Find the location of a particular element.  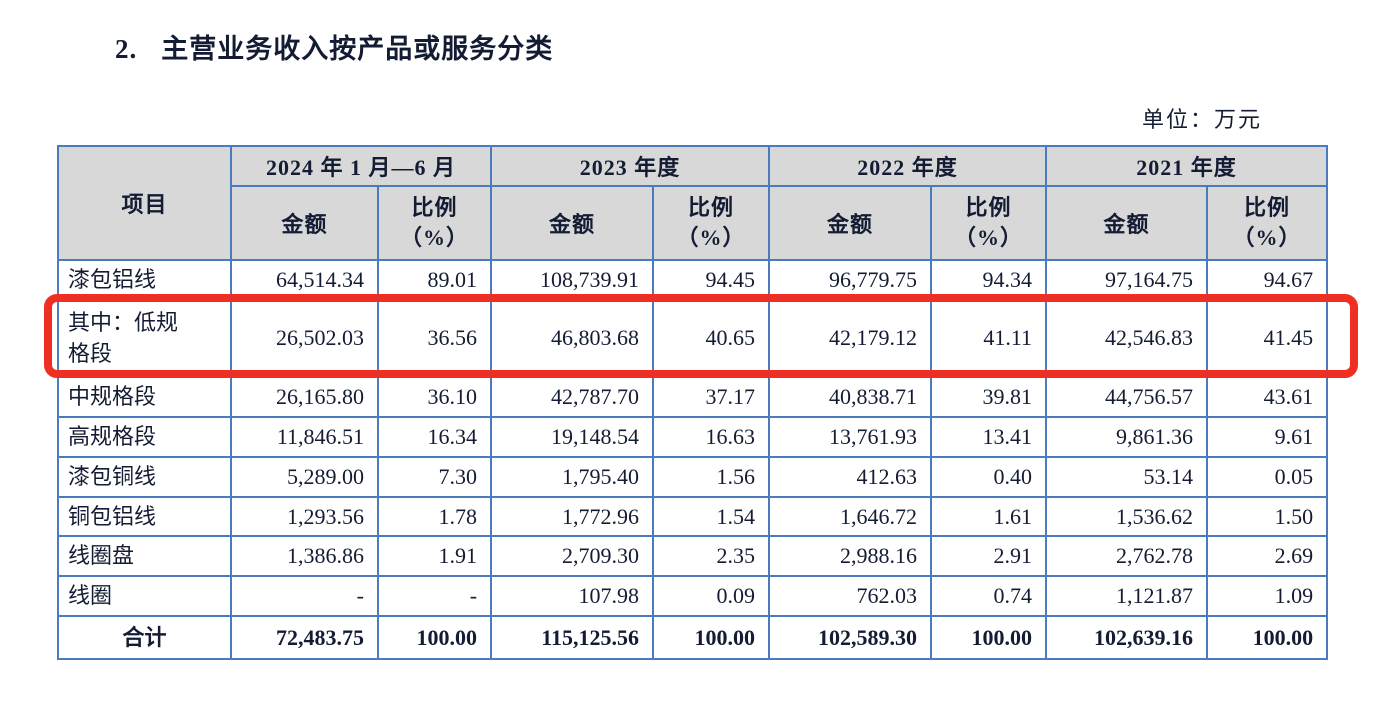

cell-value: 46,803.68 is located at coordinates (572, 338).